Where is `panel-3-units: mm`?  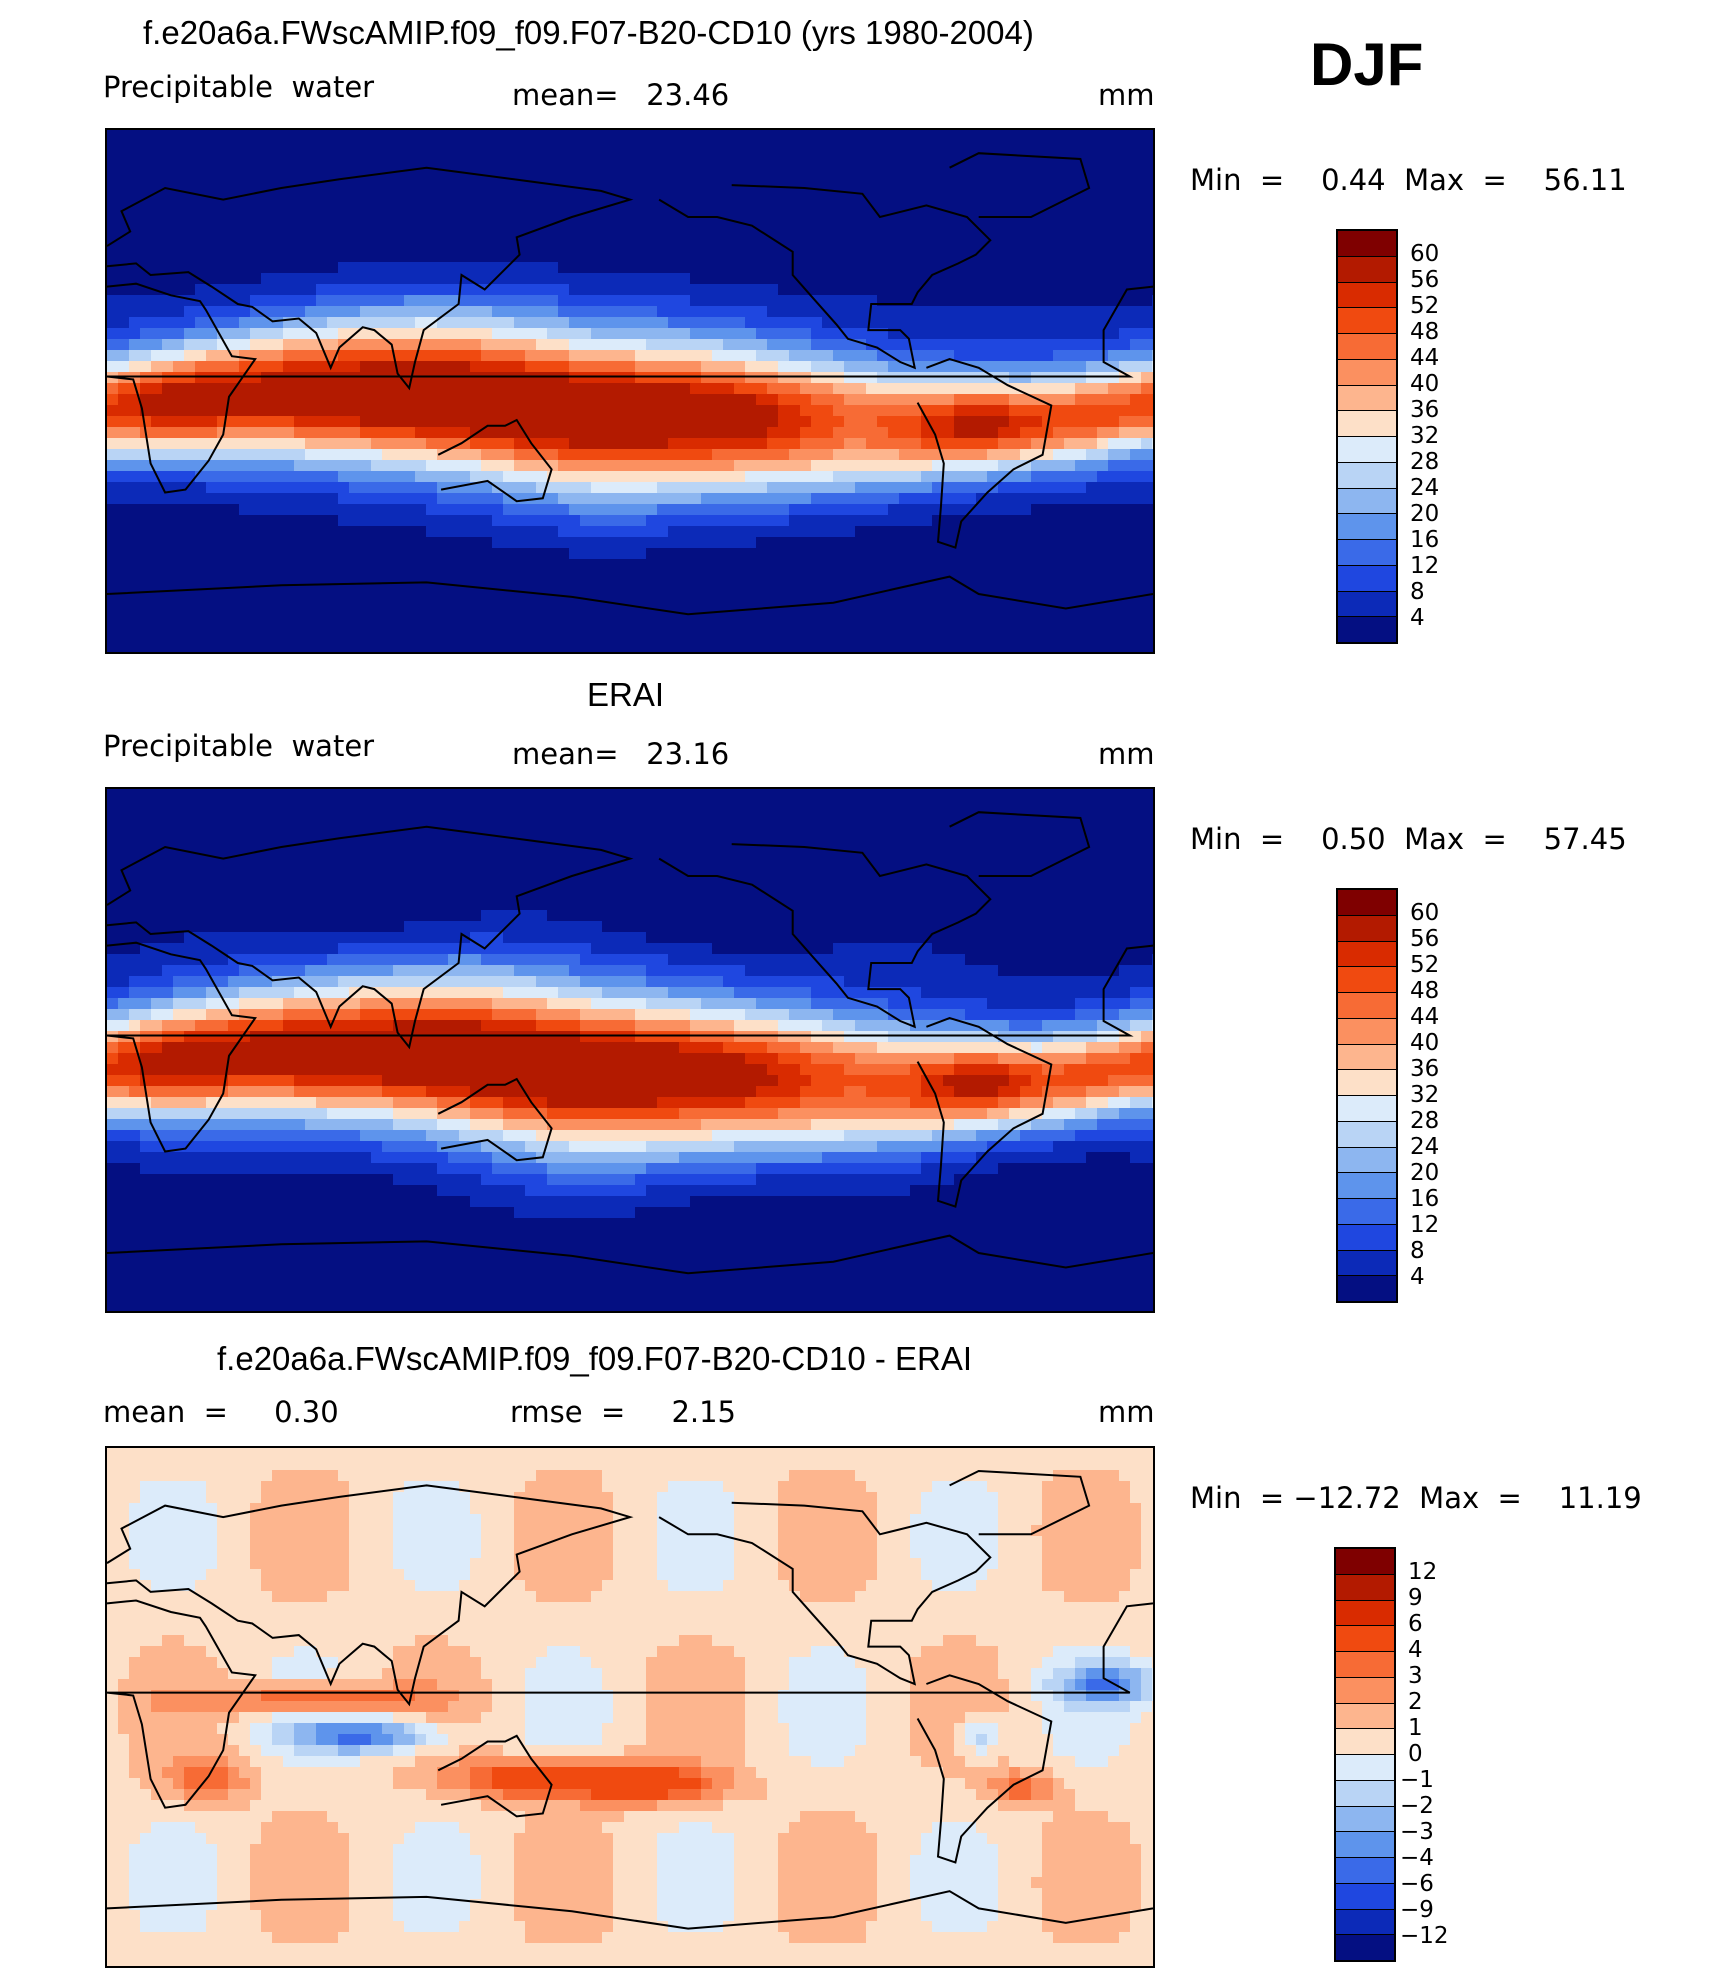 panel-3-units: mm is located at coordinates (1126, 1412).